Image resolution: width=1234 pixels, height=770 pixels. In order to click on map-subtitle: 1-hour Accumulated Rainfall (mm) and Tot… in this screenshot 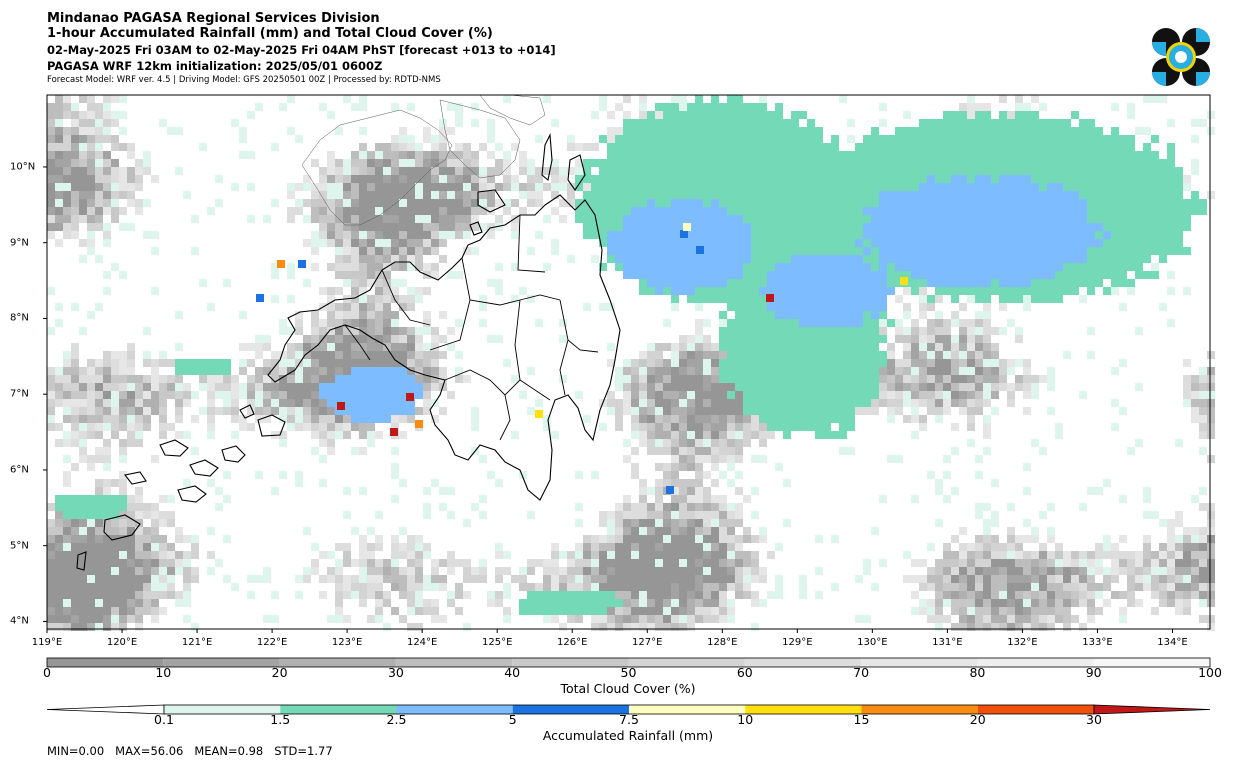, I will do `click(270, 33)`.